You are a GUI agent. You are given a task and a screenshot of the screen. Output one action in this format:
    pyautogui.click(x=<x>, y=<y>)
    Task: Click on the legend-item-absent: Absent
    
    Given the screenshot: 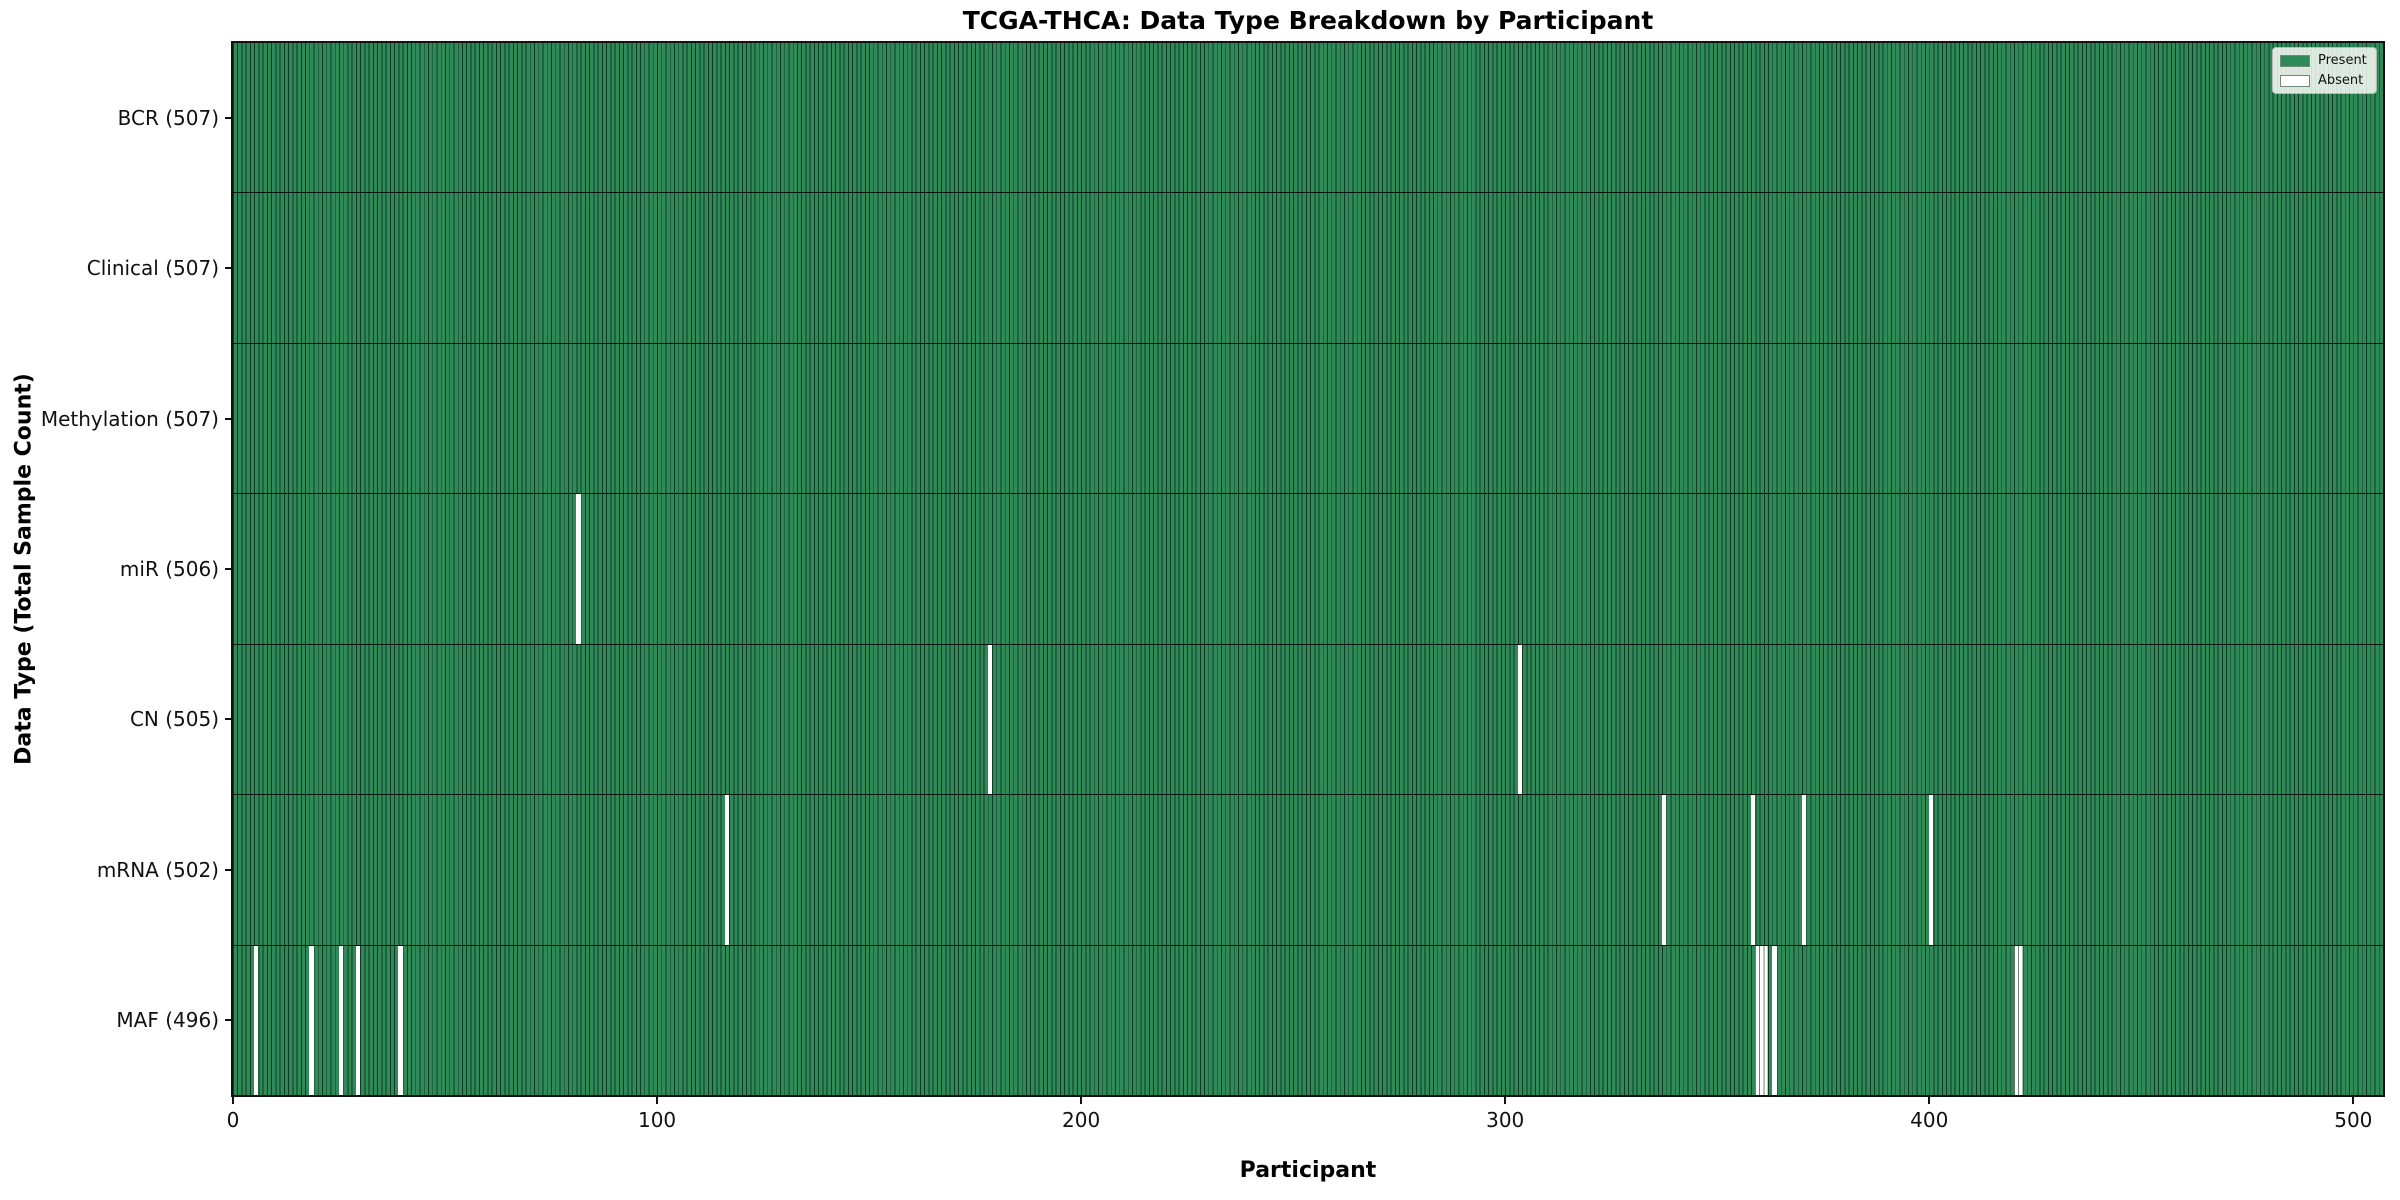 What is the action you would take?
    pyautogui.click(x=2323, y=80)
    